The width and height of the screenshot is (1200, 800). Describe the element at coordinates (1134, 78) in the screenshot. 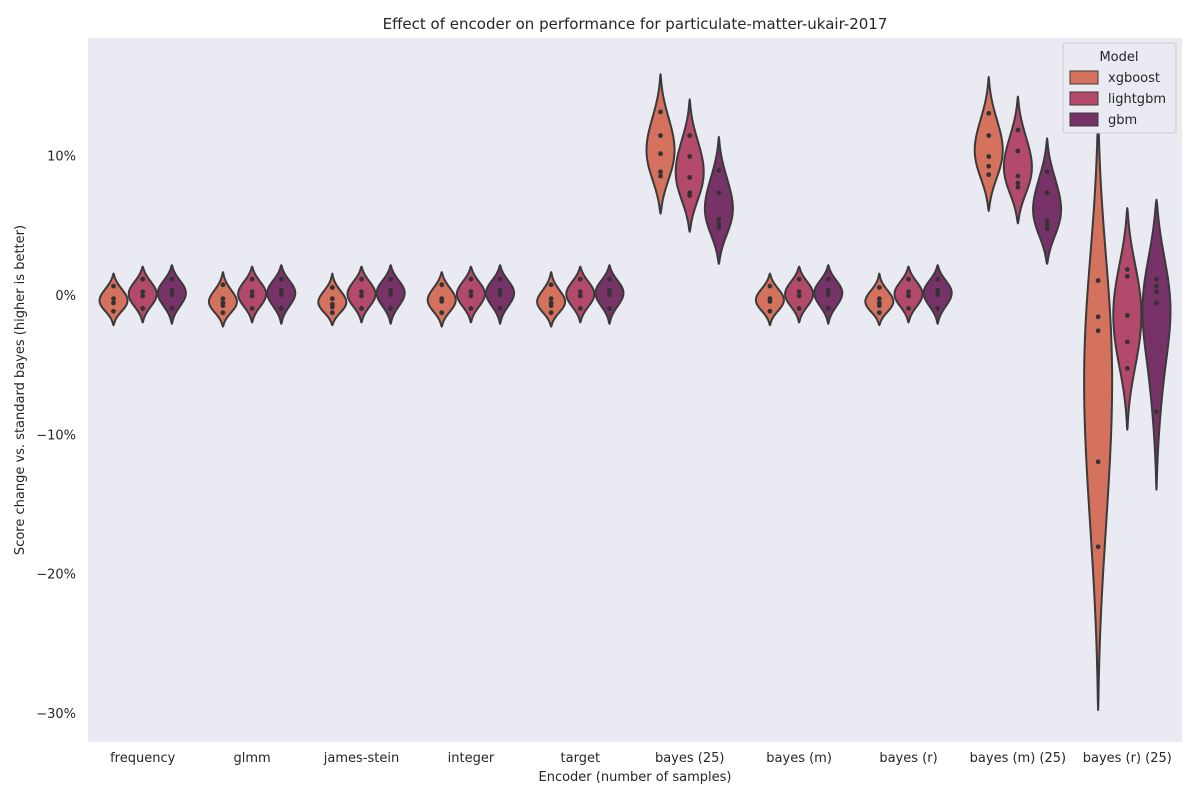

I see `legend-label-xgboost: xgboost` at that location.